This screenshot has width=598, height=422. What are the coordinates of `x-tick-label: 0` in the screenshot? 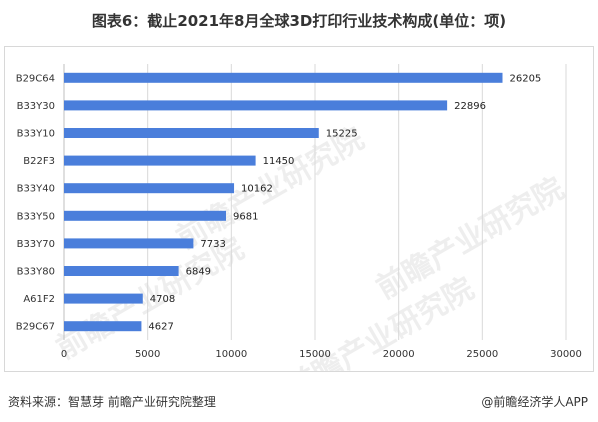 It's located at (64, 354).